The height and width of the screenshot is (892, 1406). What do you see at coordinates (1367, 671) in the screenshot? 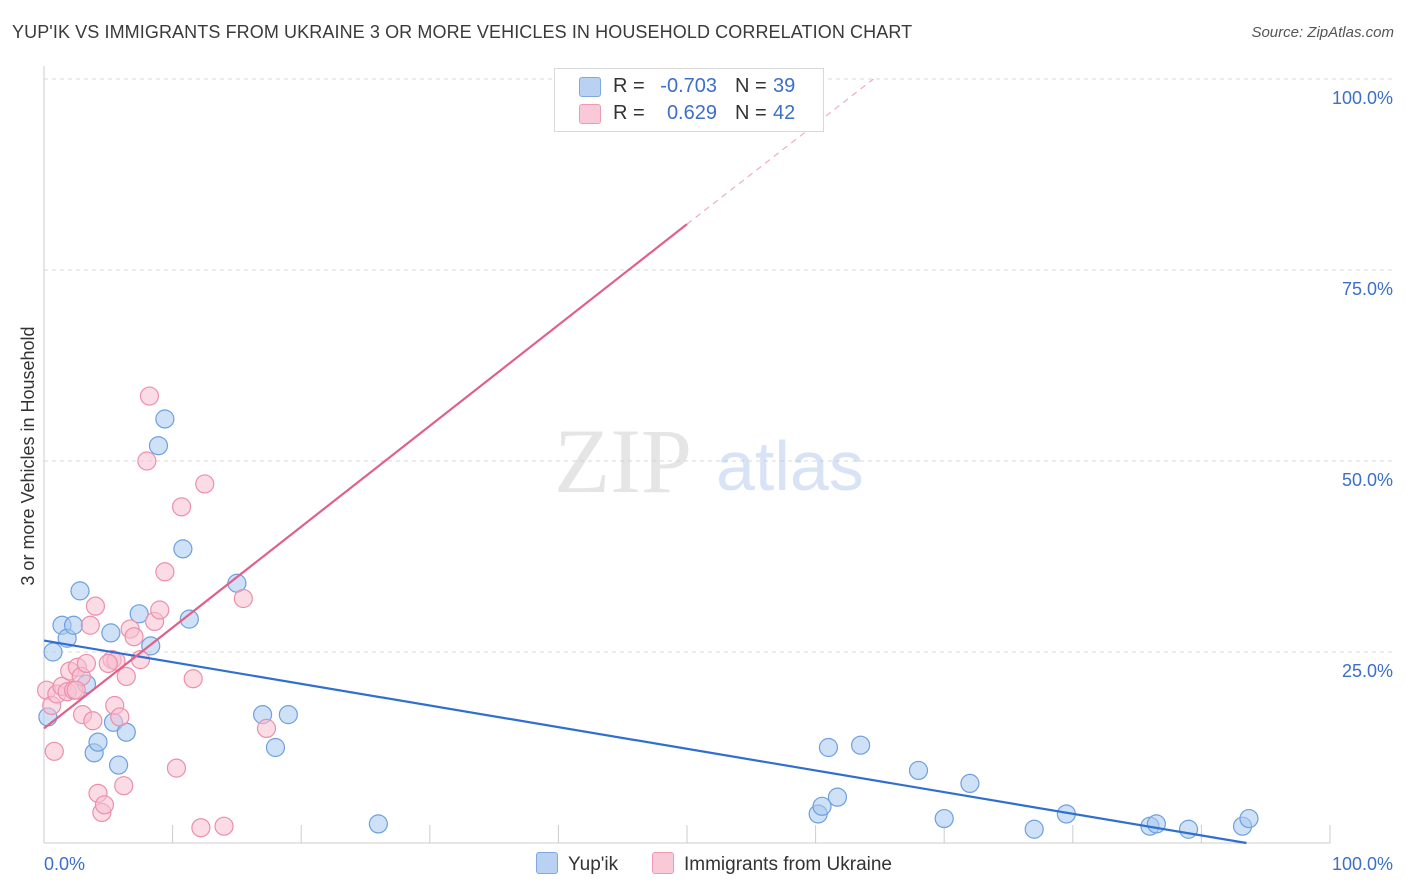
I see `y-tick-label: 25.0%` at bounding box center [1367, 671].